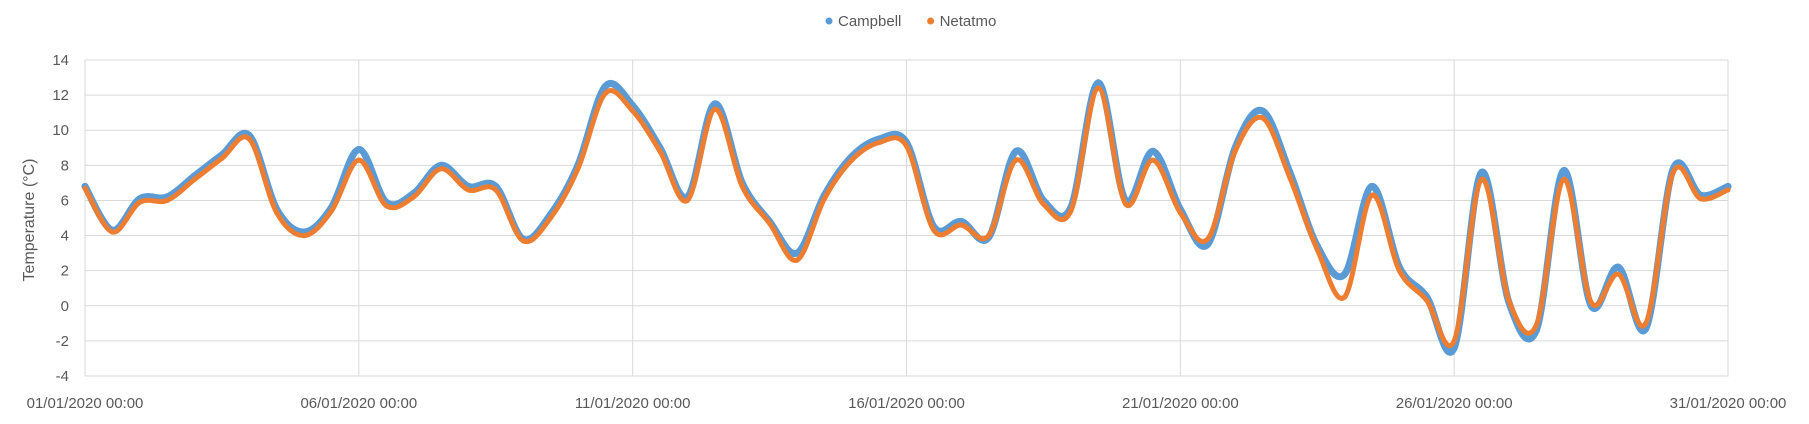  Describe the element at coordinates (869, 21) in the screenshot. I see `legend-label-campbell: Campbell` at that location.